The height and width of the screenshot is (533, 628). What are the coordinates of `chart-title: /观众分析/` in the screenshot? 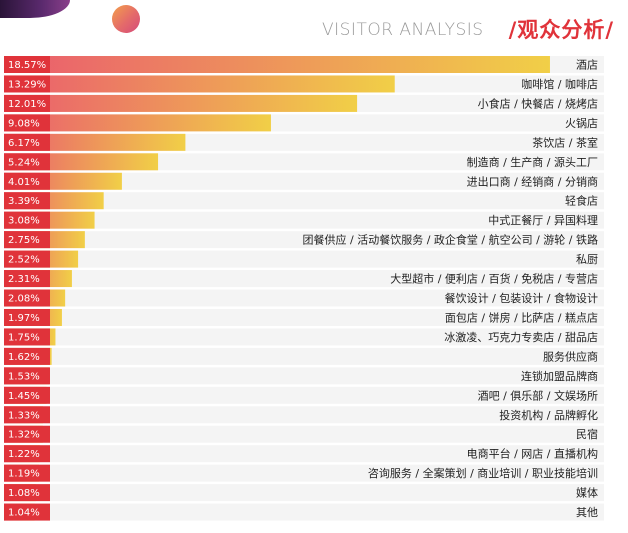 It's located at (561, 30).